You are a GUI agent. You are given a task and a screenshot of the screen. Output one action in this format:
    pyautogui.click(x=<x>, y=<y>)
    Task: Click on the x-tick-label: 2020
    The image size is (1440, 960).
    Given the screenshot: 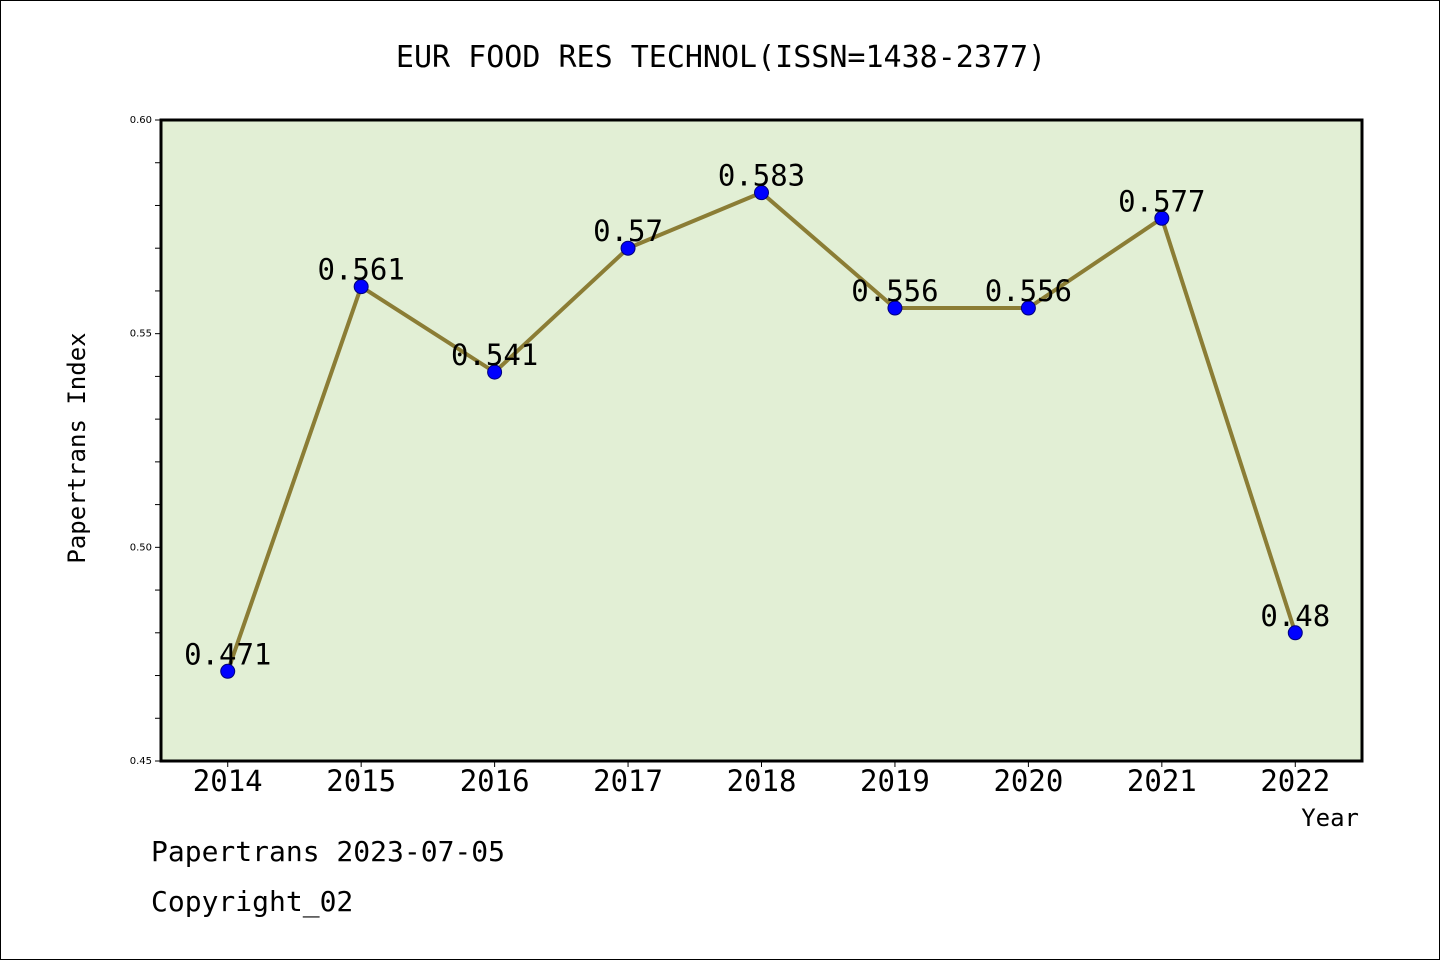 What is the action you would take?
    pyautogui.click(x=1028, y=781)
    